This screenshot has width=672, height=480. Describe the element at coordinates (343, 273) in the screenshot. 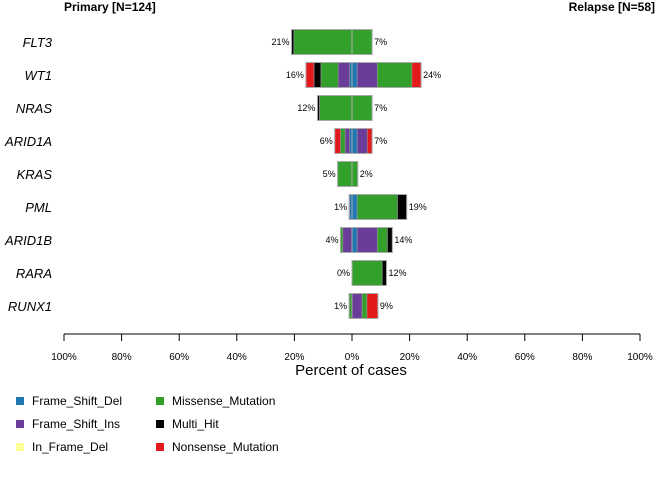

I see `pct-label-primary-rara: 0%` at that location.